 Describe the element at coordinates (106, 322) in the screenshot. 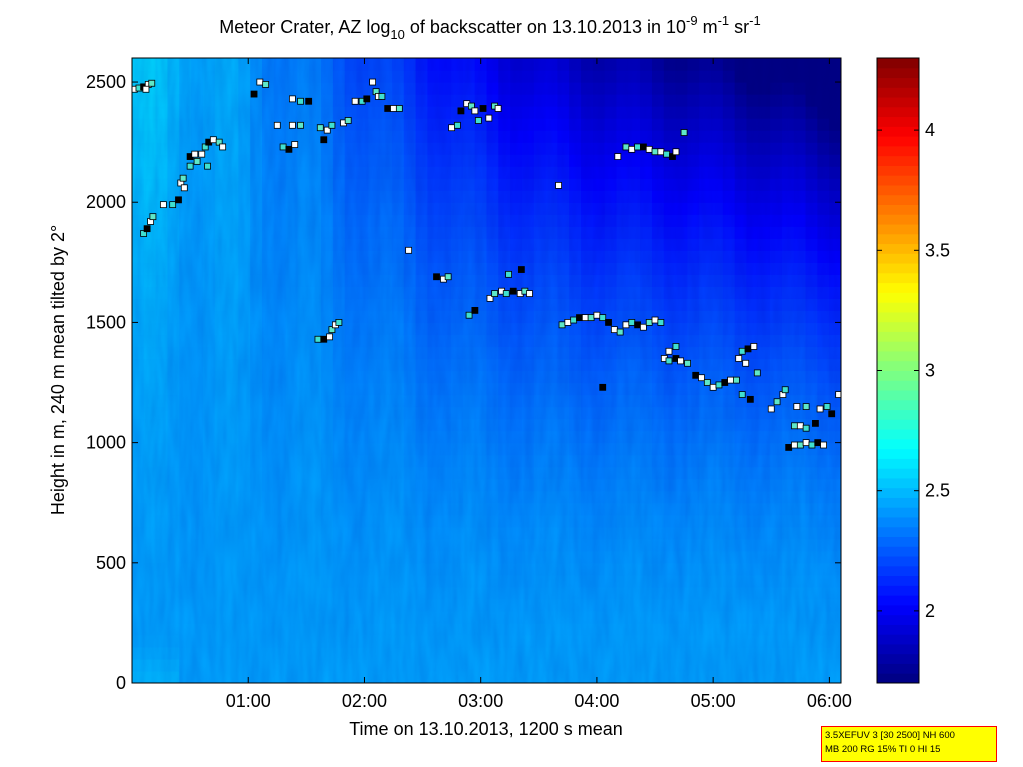

I see `y-tick-label: 1500` at that location.